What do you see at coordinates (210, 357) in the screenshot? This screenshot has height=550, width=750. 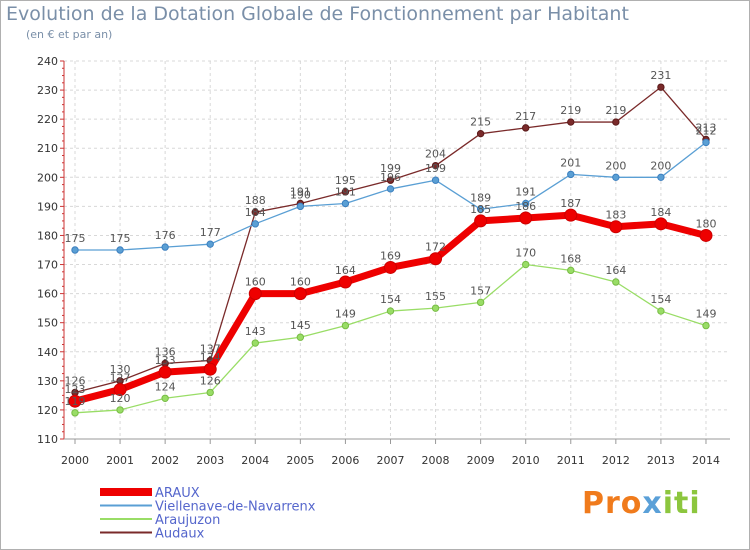 I see `data-label: 134` at bounding box center [210, 357].